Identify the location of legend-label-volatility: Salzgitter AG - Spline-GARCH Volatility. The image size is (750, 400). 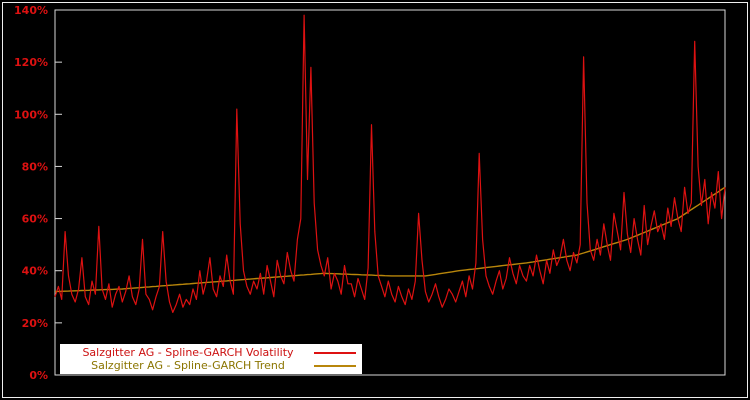
(188, 352).